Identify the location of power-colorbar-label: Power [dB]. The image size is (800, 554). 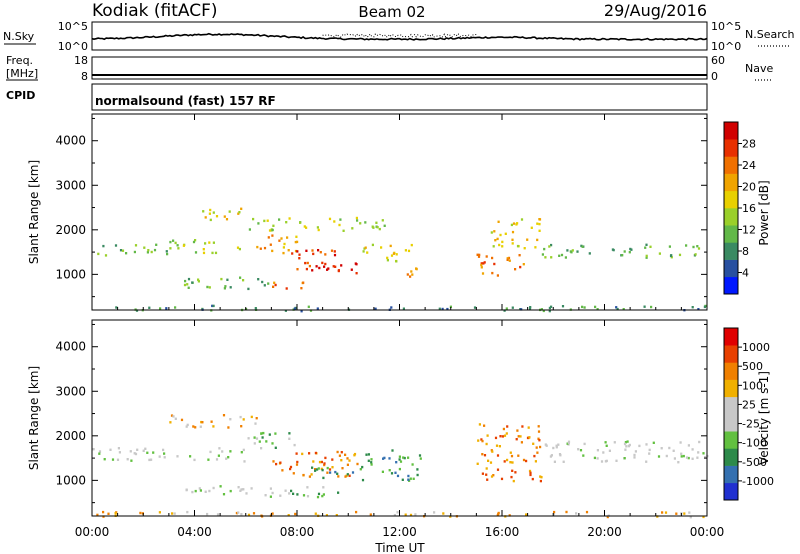
(764, 212).